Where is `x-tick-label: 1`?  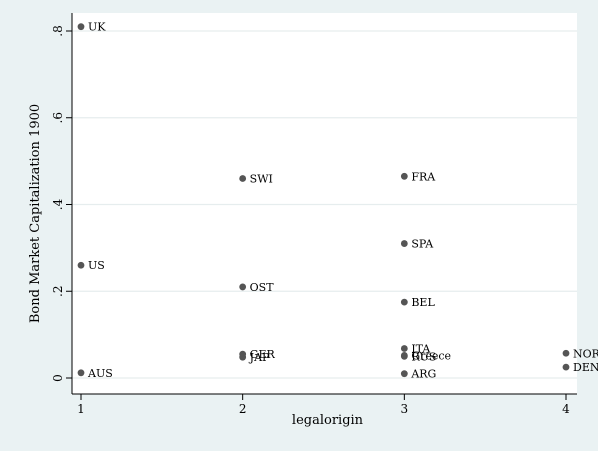
x-tick-label: 1 is located at coordinates (81, 409).